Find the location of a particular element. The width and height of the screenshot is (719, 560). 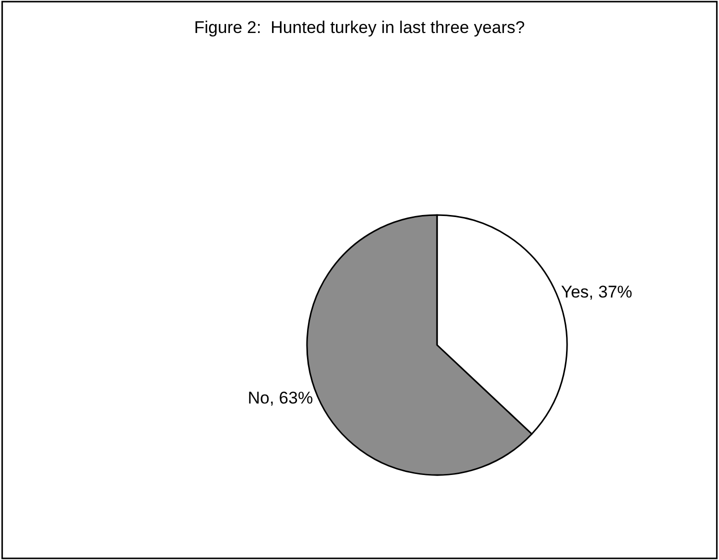

slice-label: Yes, 37% is located at coordinates (596, 292).